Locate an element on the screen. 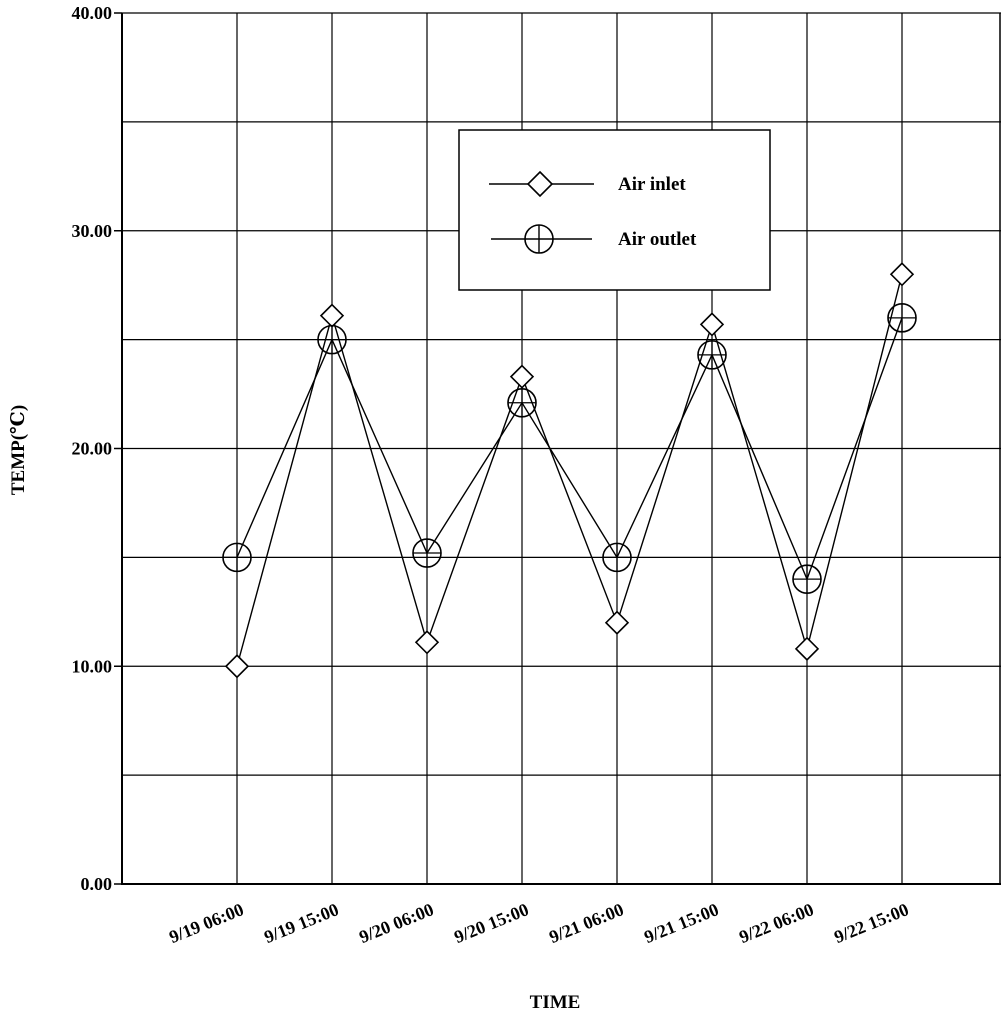  x-tick-label: 9/21 15:00 is located at coordinates (681, 923).